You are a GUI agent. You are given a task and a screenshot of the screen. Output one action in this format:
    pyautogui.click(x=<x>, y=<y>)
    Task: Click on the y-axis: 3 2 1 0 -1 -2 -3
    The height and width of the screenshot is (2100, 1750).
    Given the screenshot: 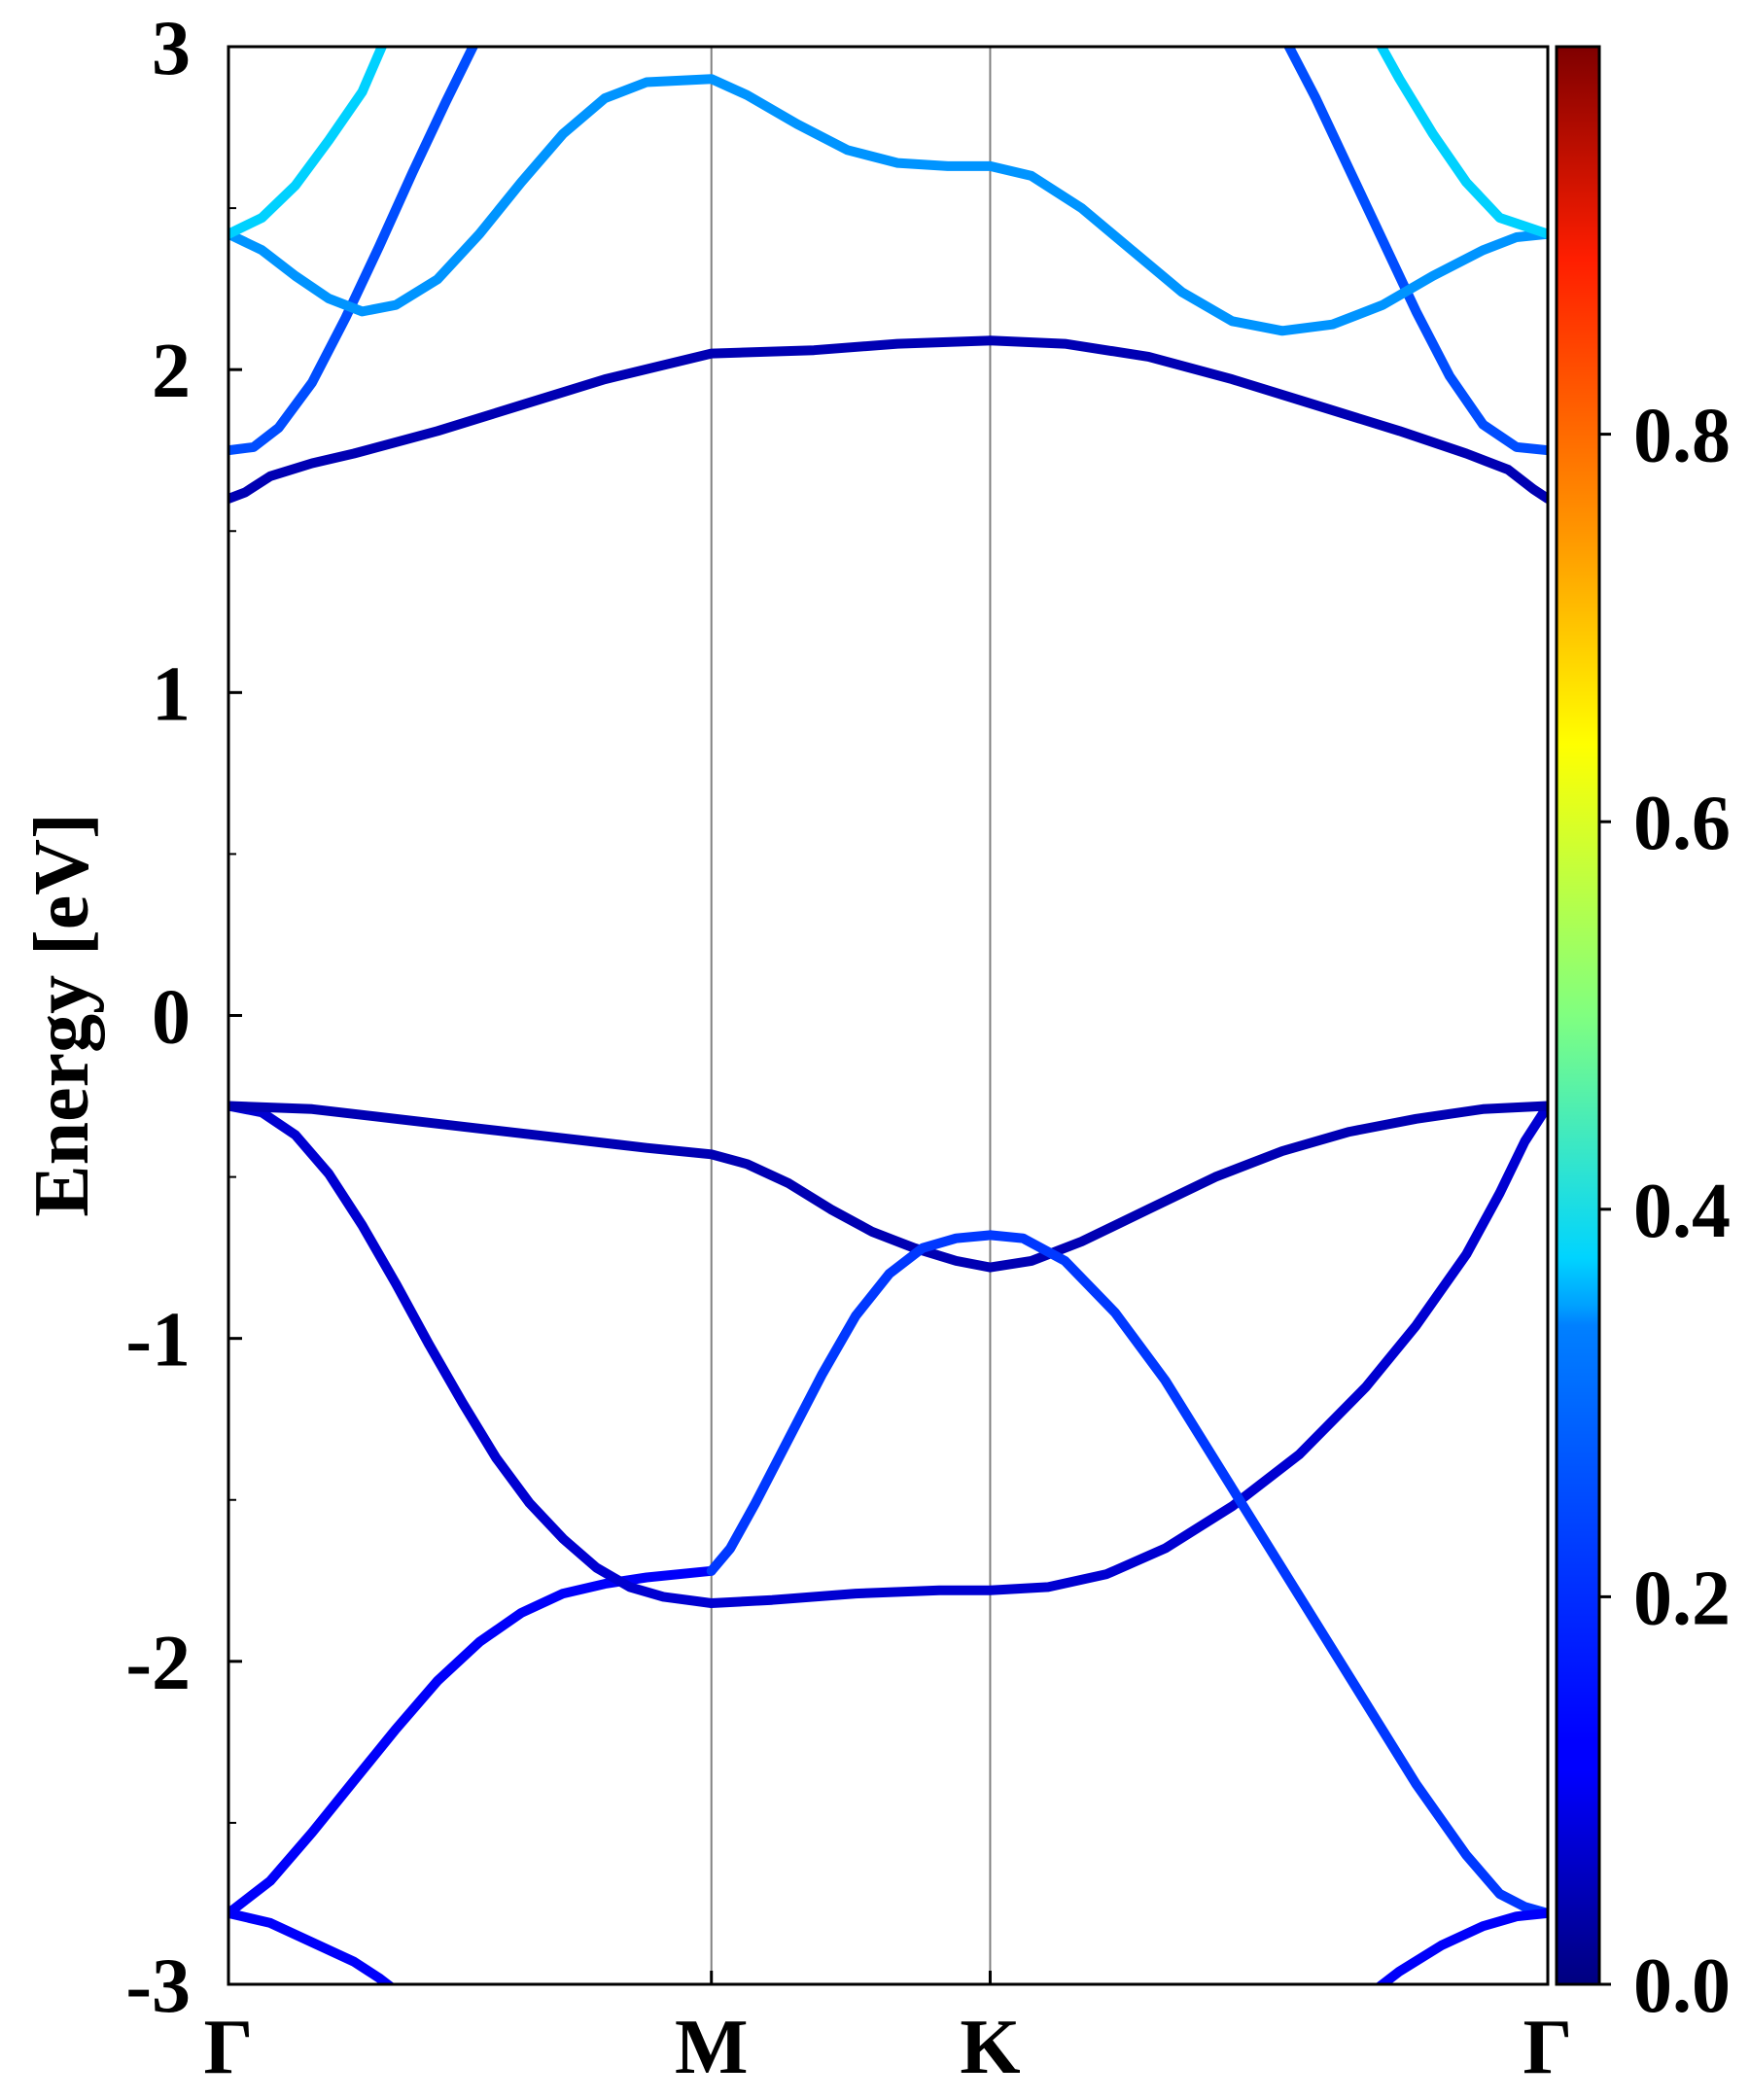 What is the action you would take?
    pyautogui.click(x=183, y=1017)
    